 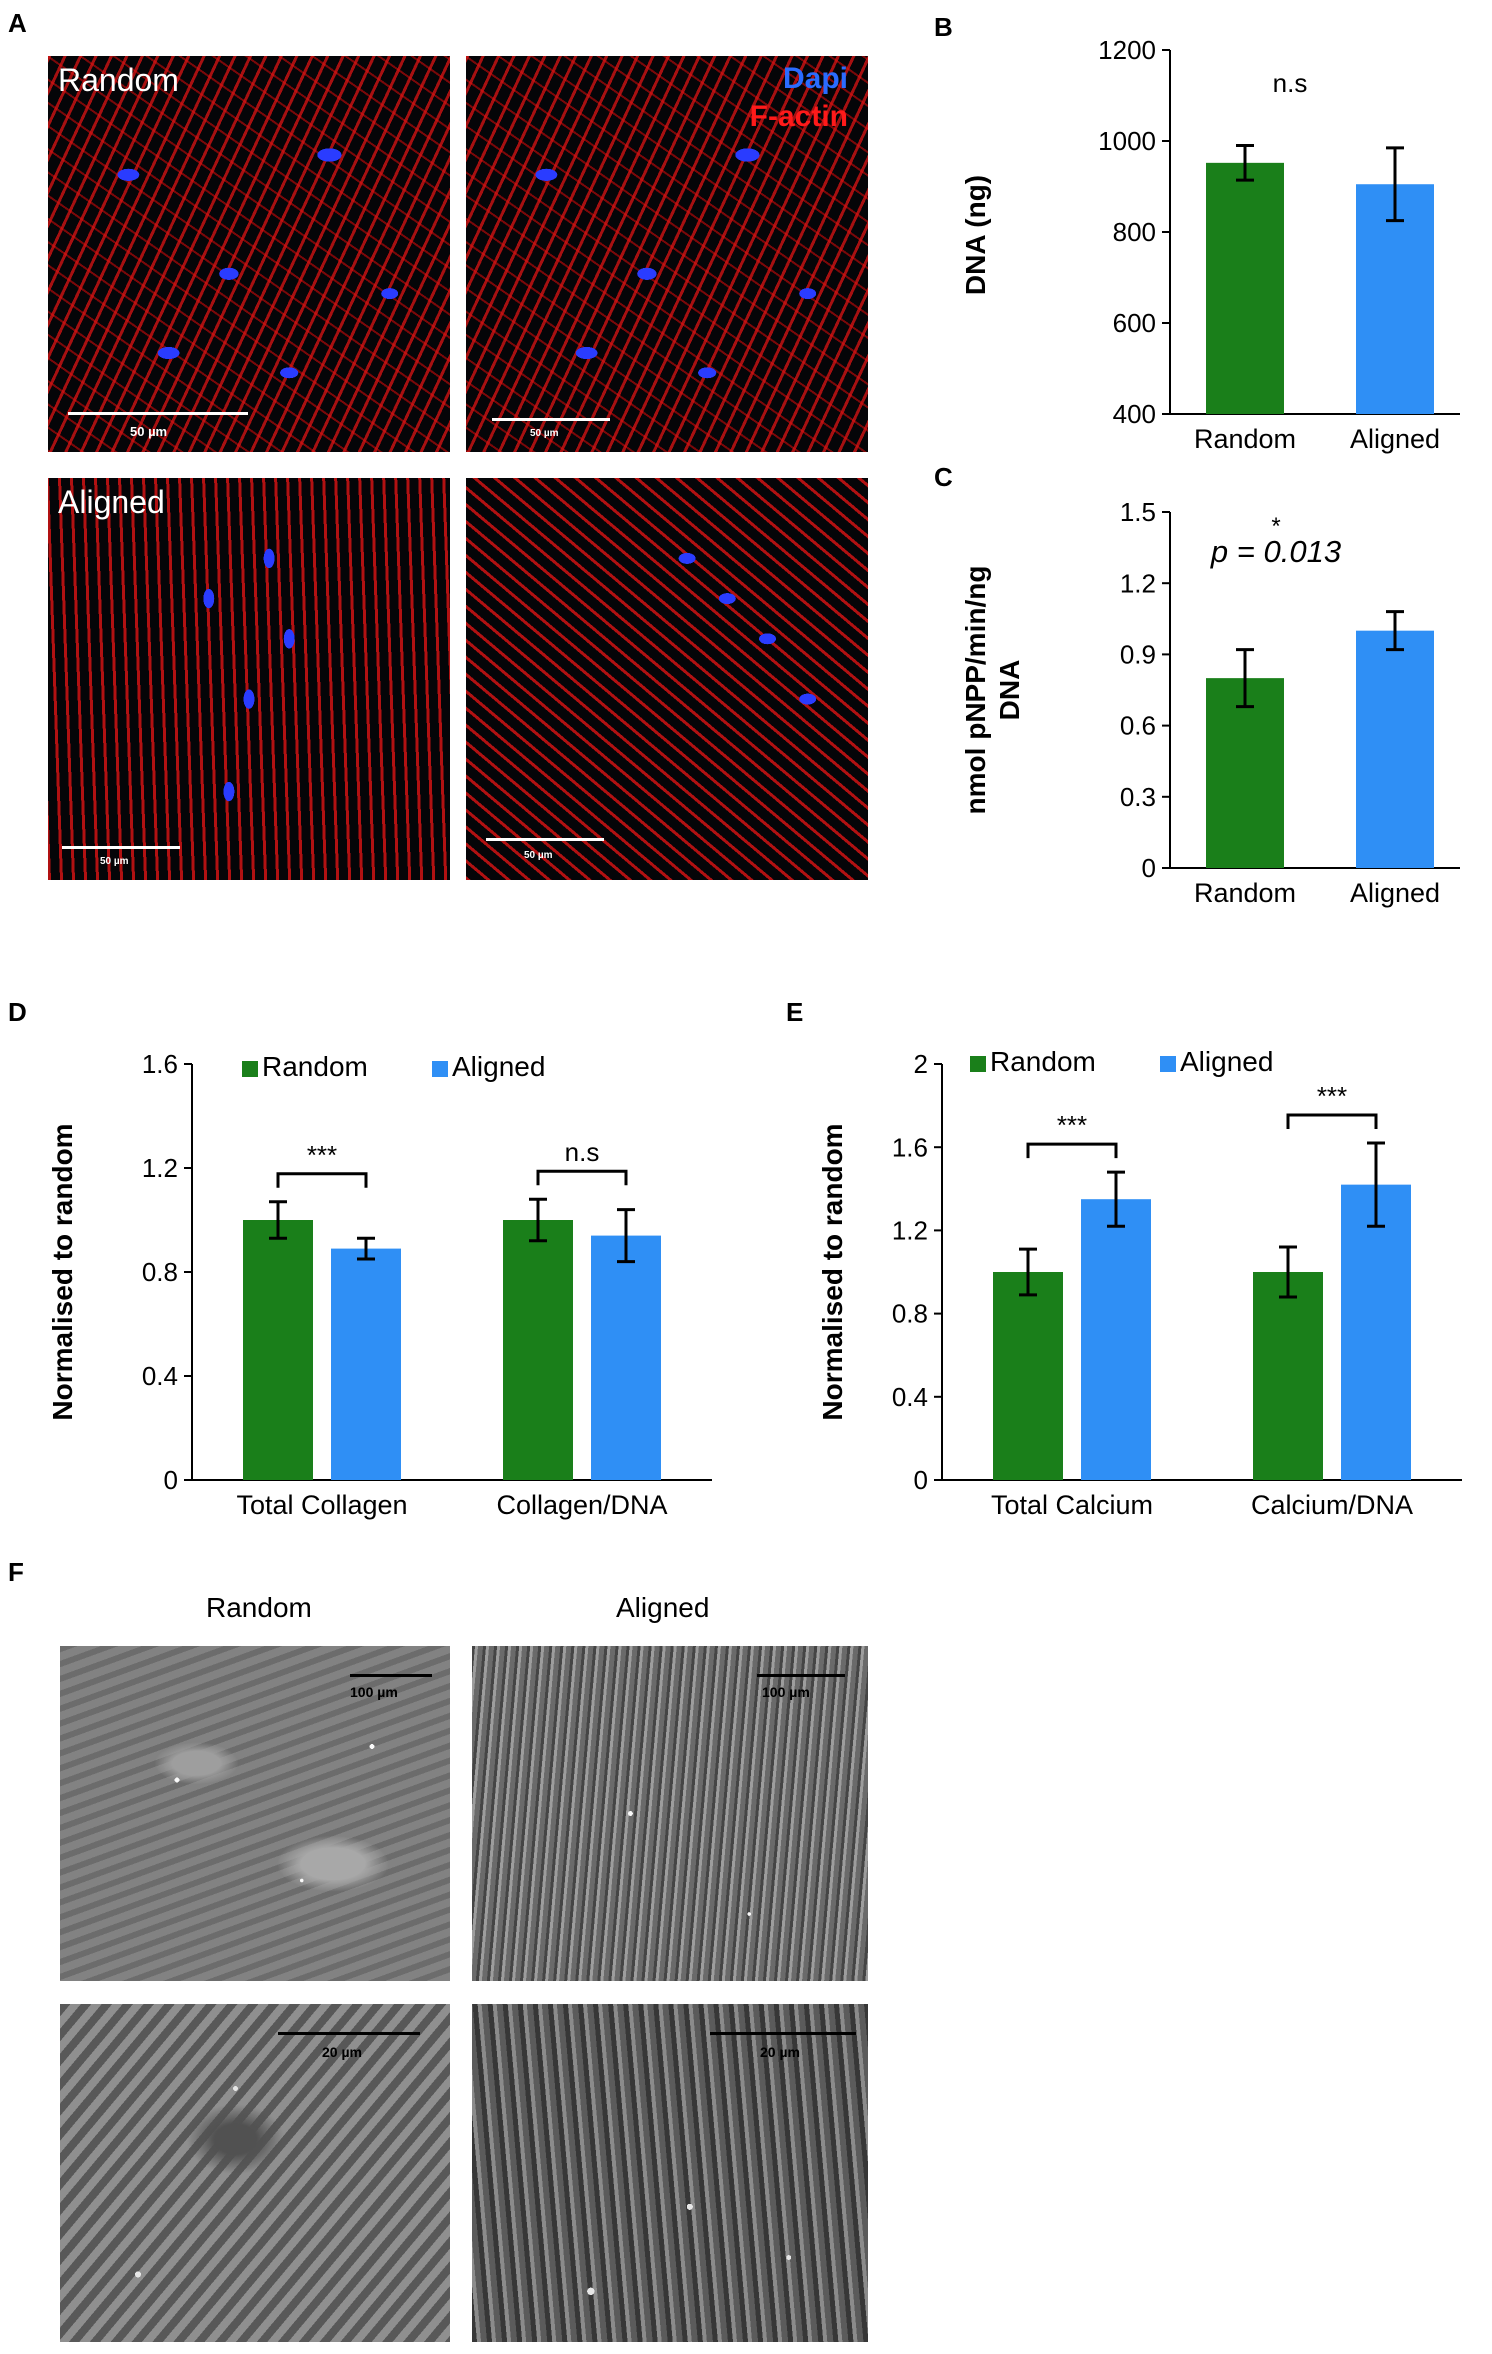 I want to click on x-tick-label: Total Collagen, so click(x=321, y=1505).